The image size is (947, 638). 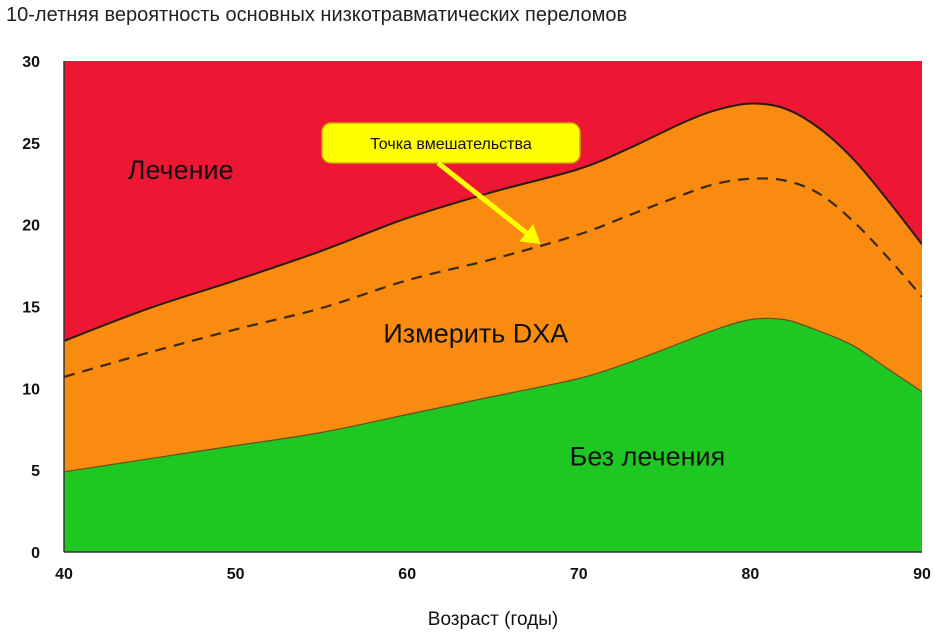 I want to click on y-tick-label: 15, so click(x=31, y=308).